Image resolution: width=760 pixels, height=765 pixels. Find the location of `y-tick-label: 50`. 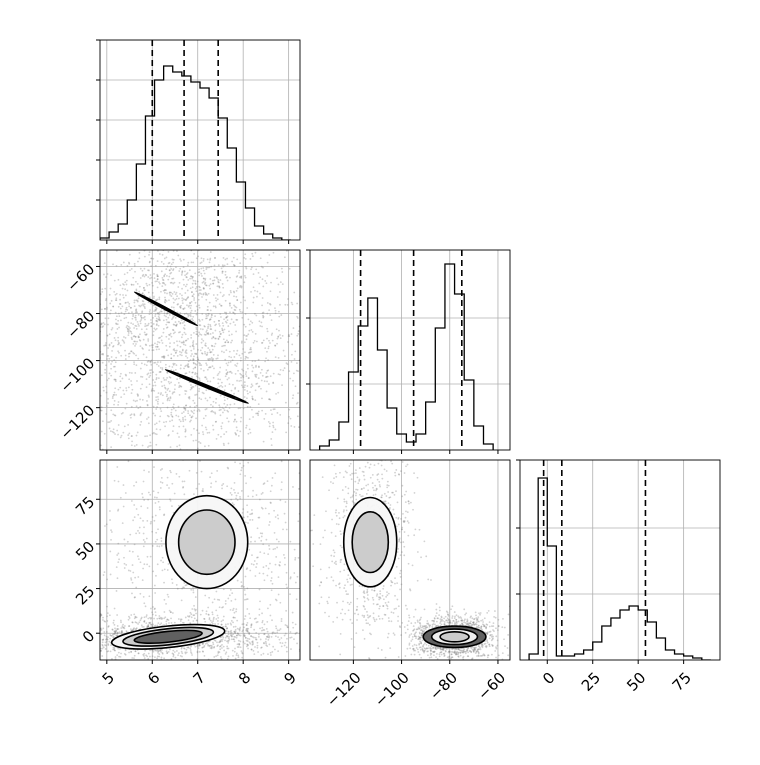

y-tick-label: 50 is located at coordinates (85, 551).